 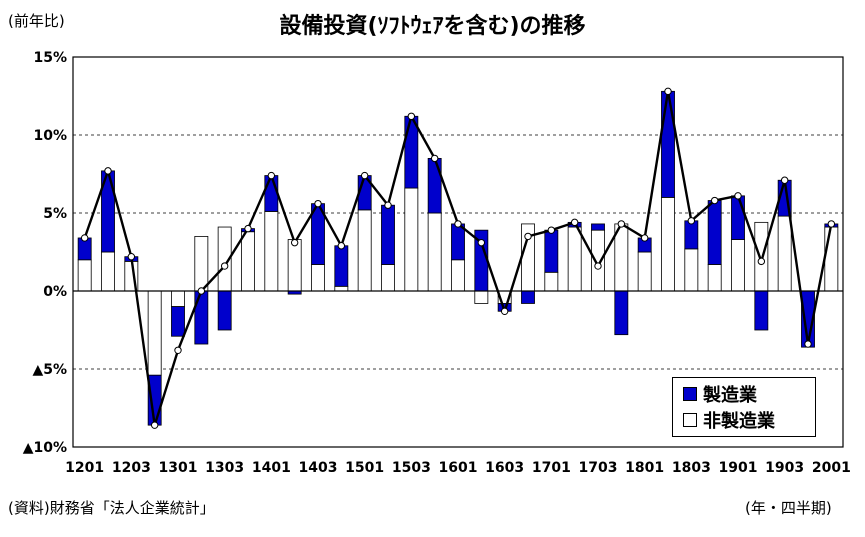 What do you see at coordinates (738, 468) in the screenshot?
I see `x-tick-label: 1901` at bounding box center [738, 468].